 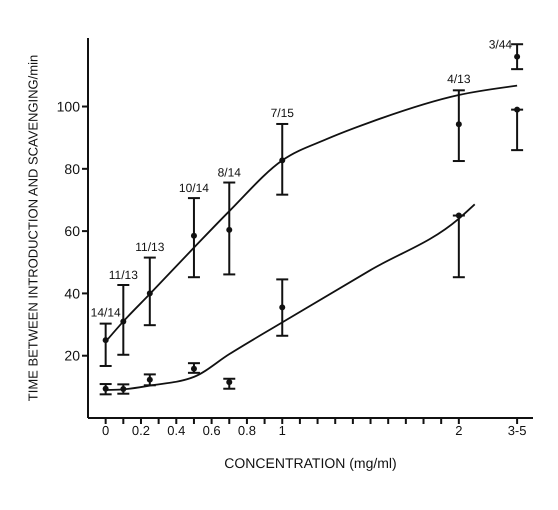 I want to click on x-tick-label: 0, so click(x=106, y=430).